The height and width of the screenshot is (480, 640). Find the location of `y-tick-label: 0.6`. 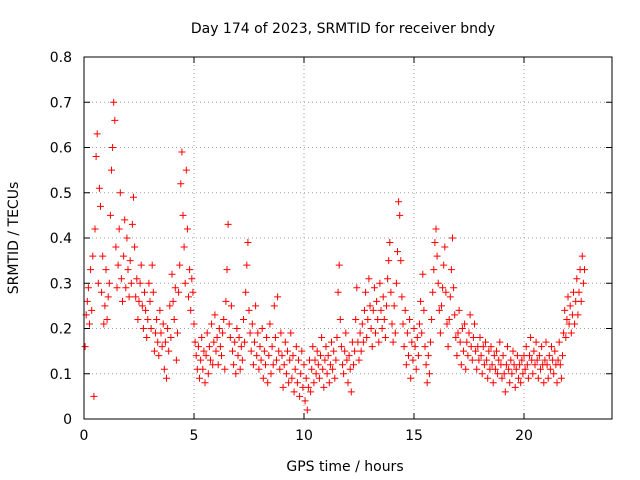

y-tick-label: 0.6 is located at coordinates (61, 149).